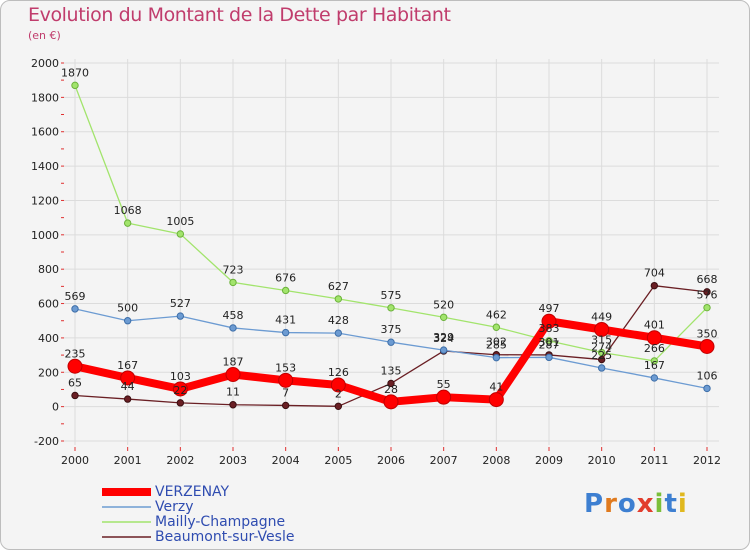 This screenshot has width=750, height=550. What do you see at coordinates (45, 97) in the screenshot?
I see `y-tick-label: 1800` at bounding box center [45, 97].